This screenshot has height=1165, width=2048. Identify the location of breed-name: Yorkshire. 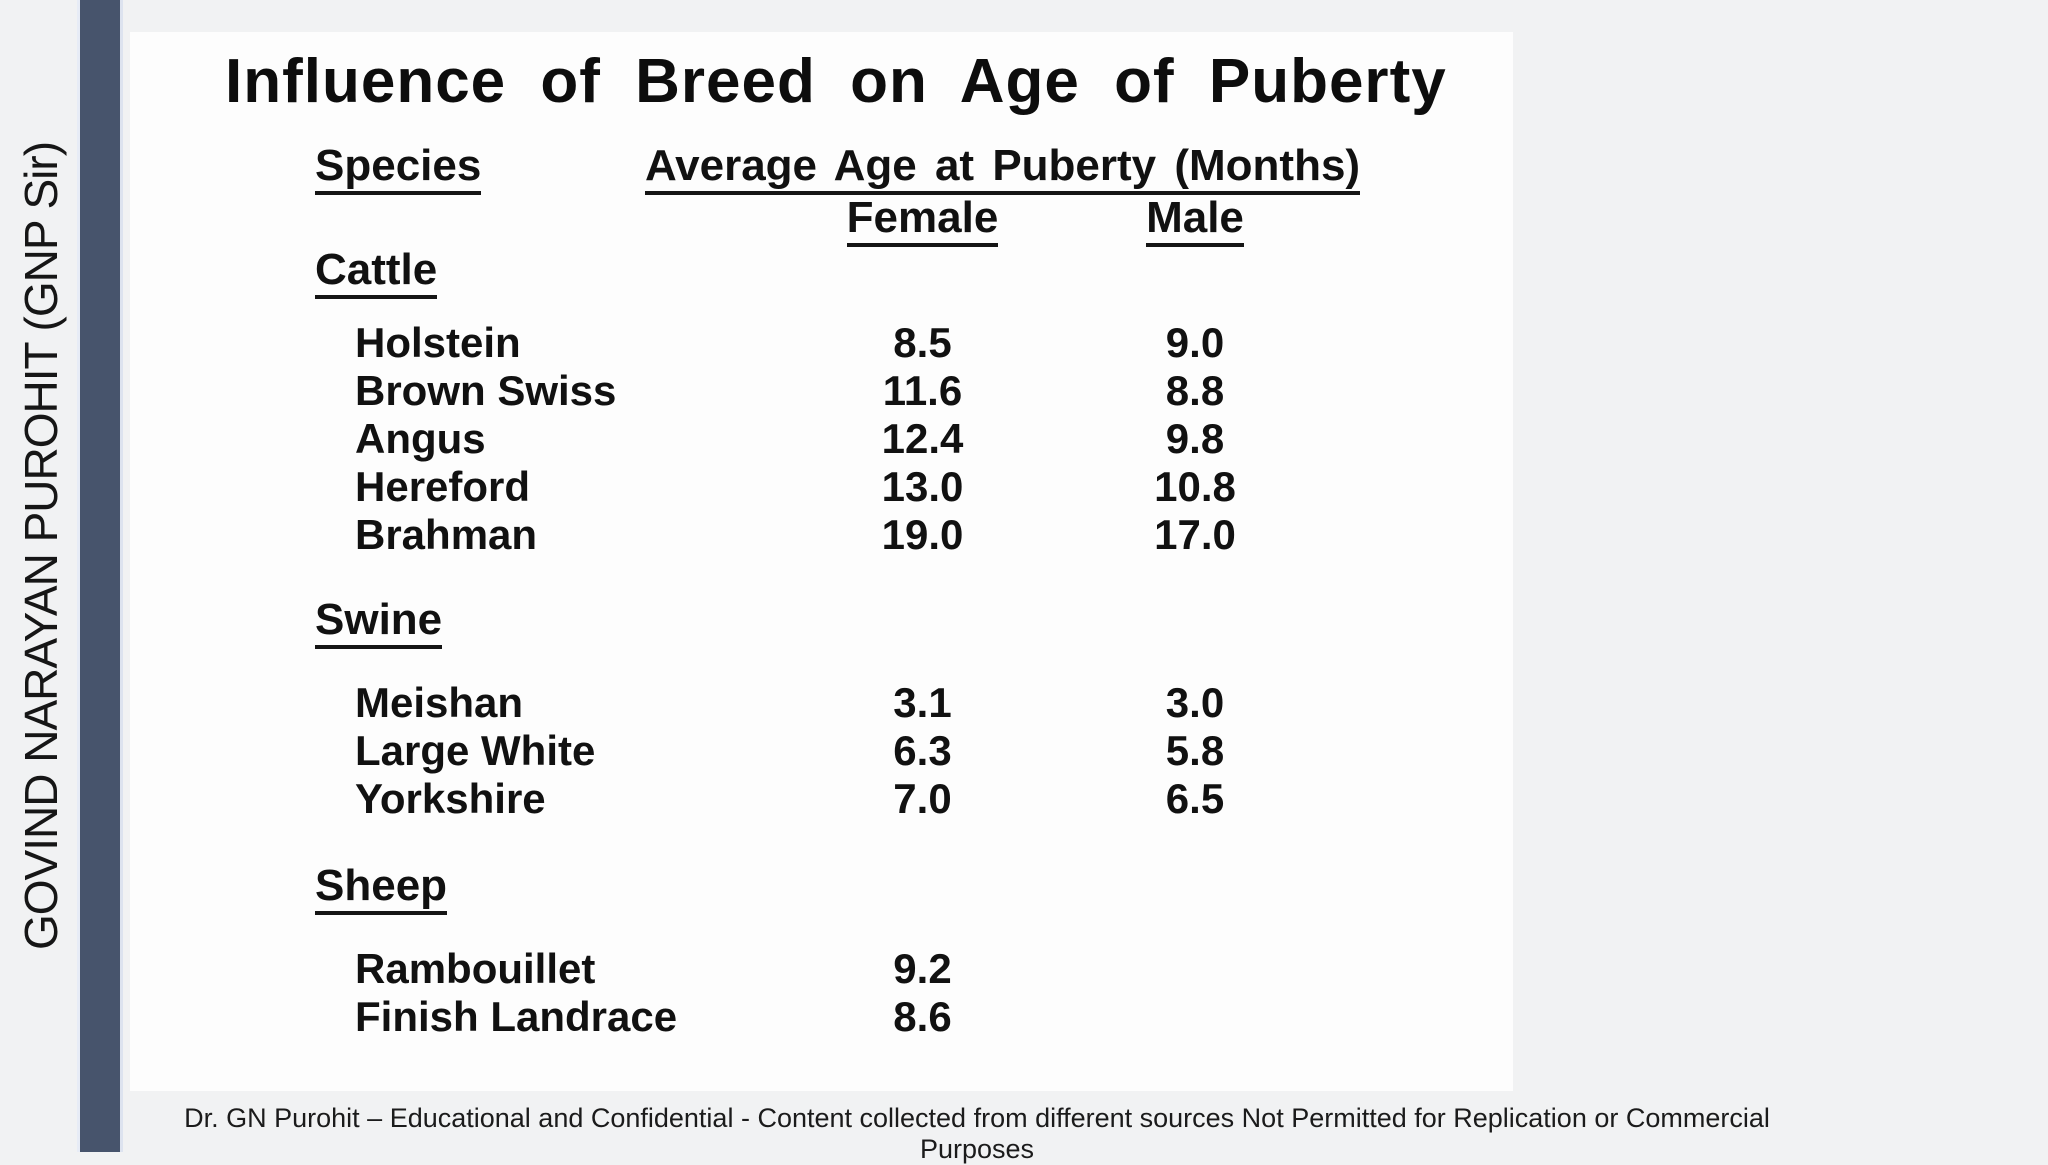
(450, 798).